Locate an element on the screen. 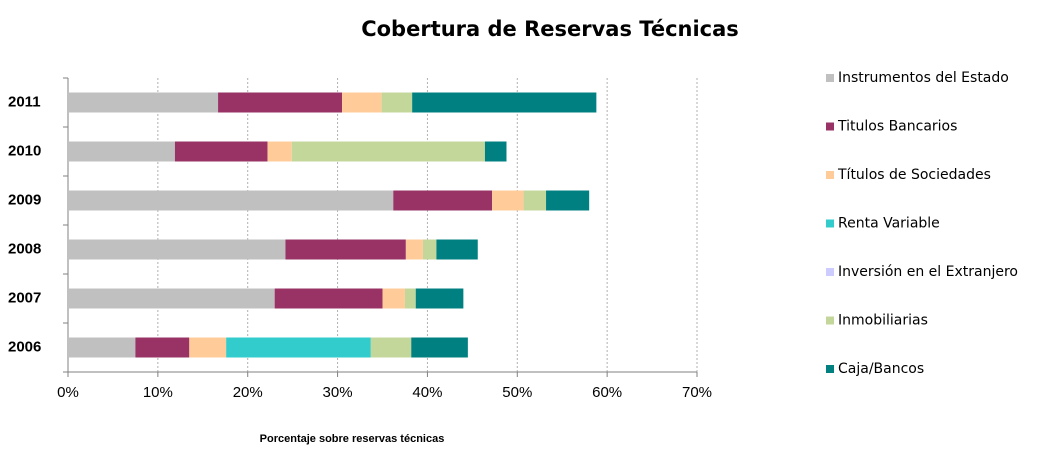 The width and height of the screenshot is (1054, 449). legend-label: Inversión en el Extranjero is located at coordinates (928, 272).